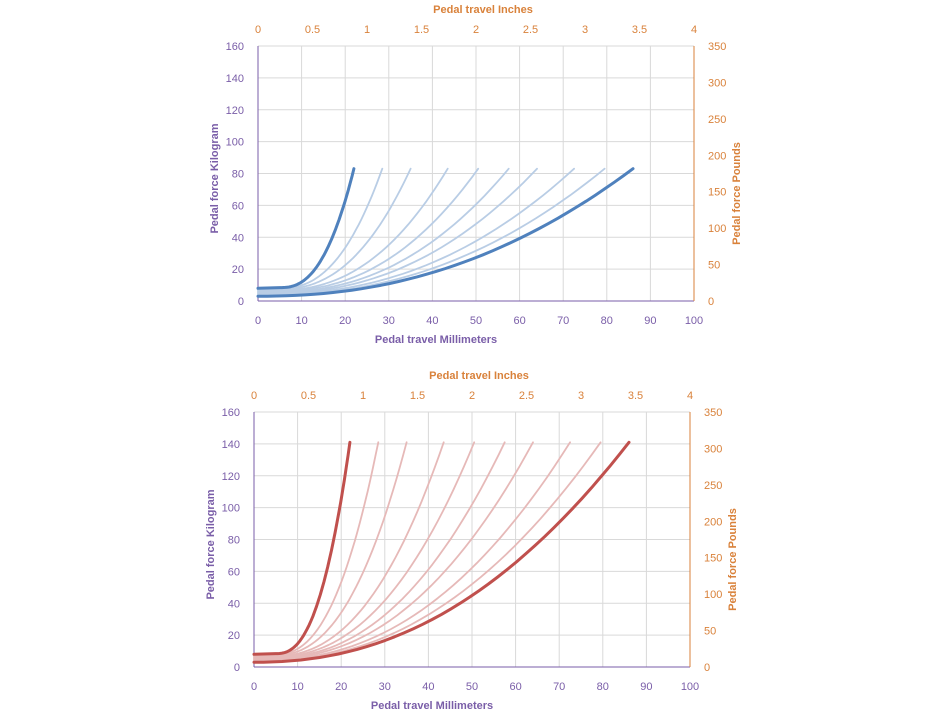 The image size is (952, 719). What do you see at coordinates (479, 376) in the screenshot?
I see `axis-title-top: Pedal travel Inches` at bounding box center [479, 376].